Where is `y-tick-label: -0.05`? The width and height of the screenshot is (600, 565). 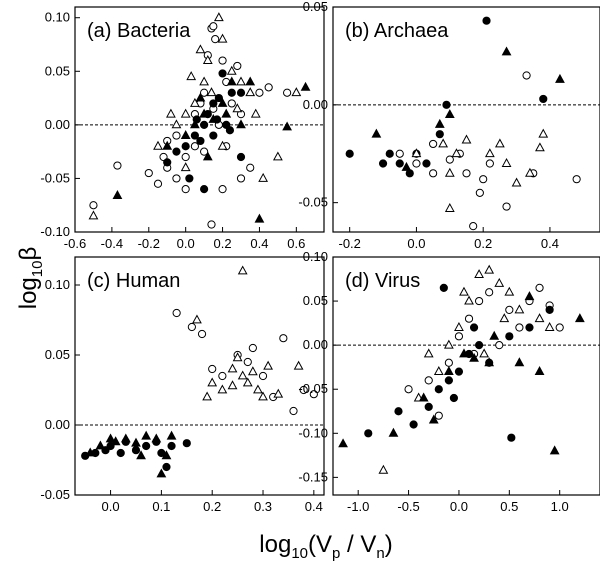 y-tick-label: -0.05 is located at coordinates (313, 202).